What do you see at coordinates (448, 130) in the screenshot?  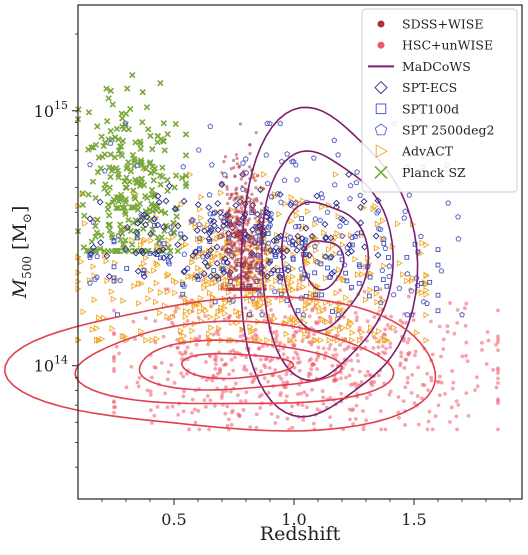 I see `legend-label: SPT 2500deg2` at bounding box center [448, 130].